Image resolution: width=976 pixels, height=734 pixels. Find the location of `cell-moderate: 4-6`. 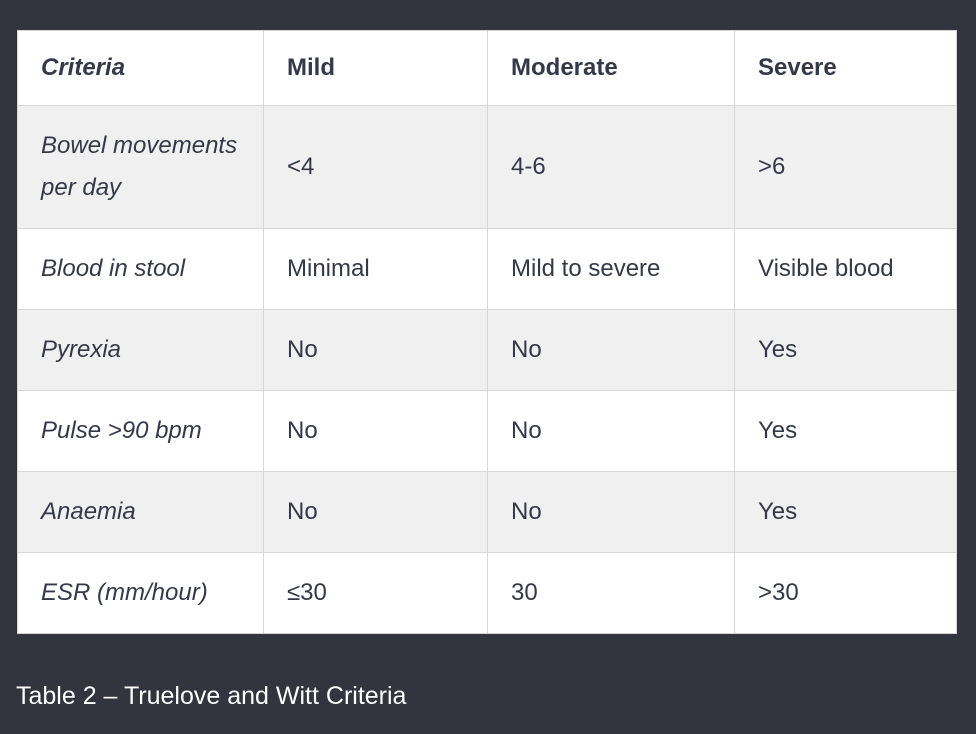

cell-moderate: 4-6 is located at coordinates (611, 167).